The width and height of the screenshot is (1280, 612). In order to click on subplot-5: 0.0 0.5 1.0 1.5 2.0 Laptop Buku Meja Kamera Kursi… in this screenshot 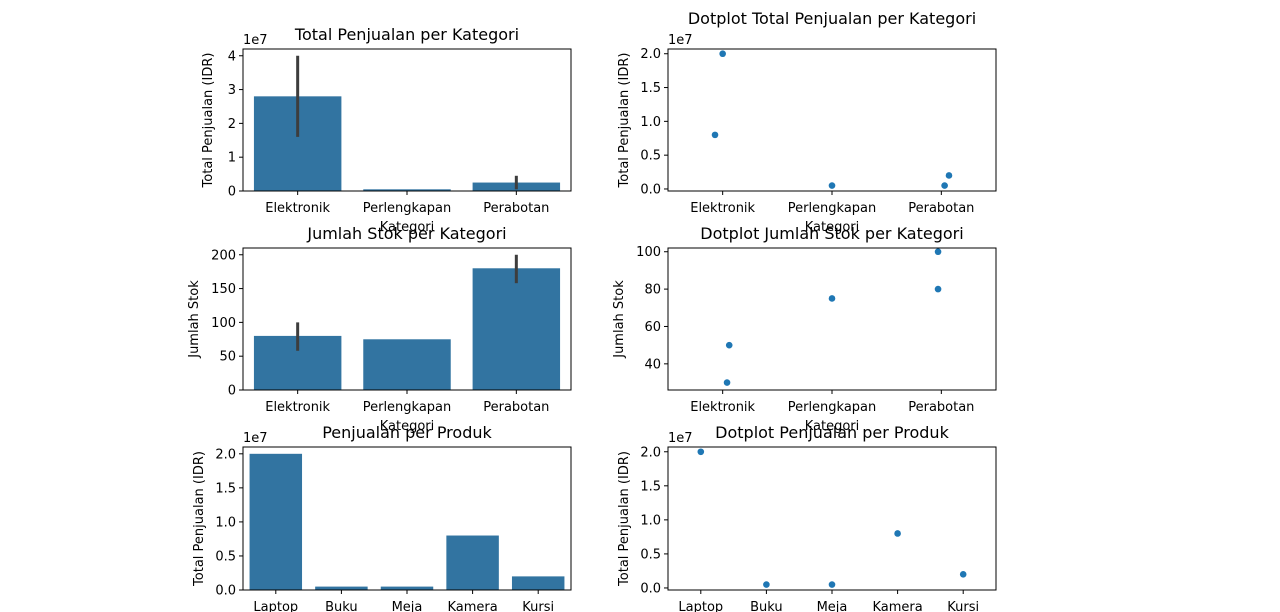, I will do `click(382, 517)`.